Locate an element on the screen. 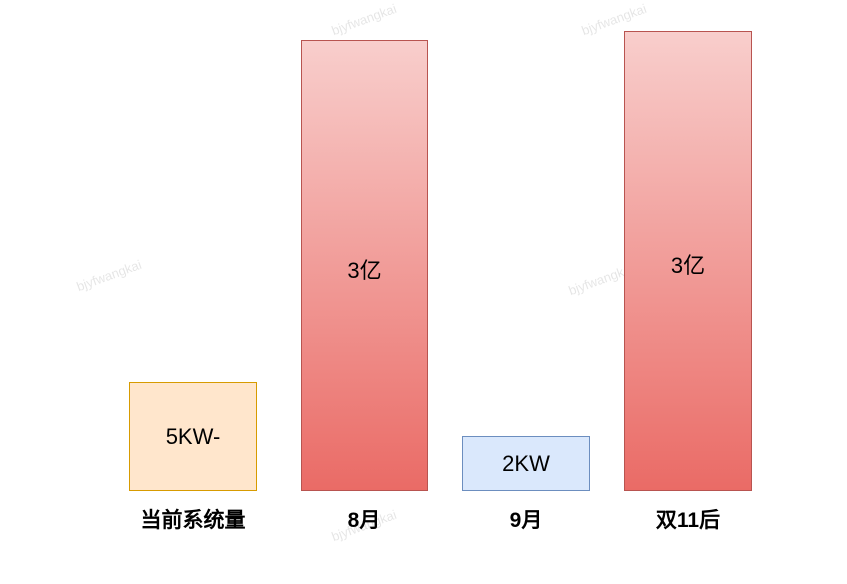  category-label-august: 8月 is located at coordinates (364, 520).